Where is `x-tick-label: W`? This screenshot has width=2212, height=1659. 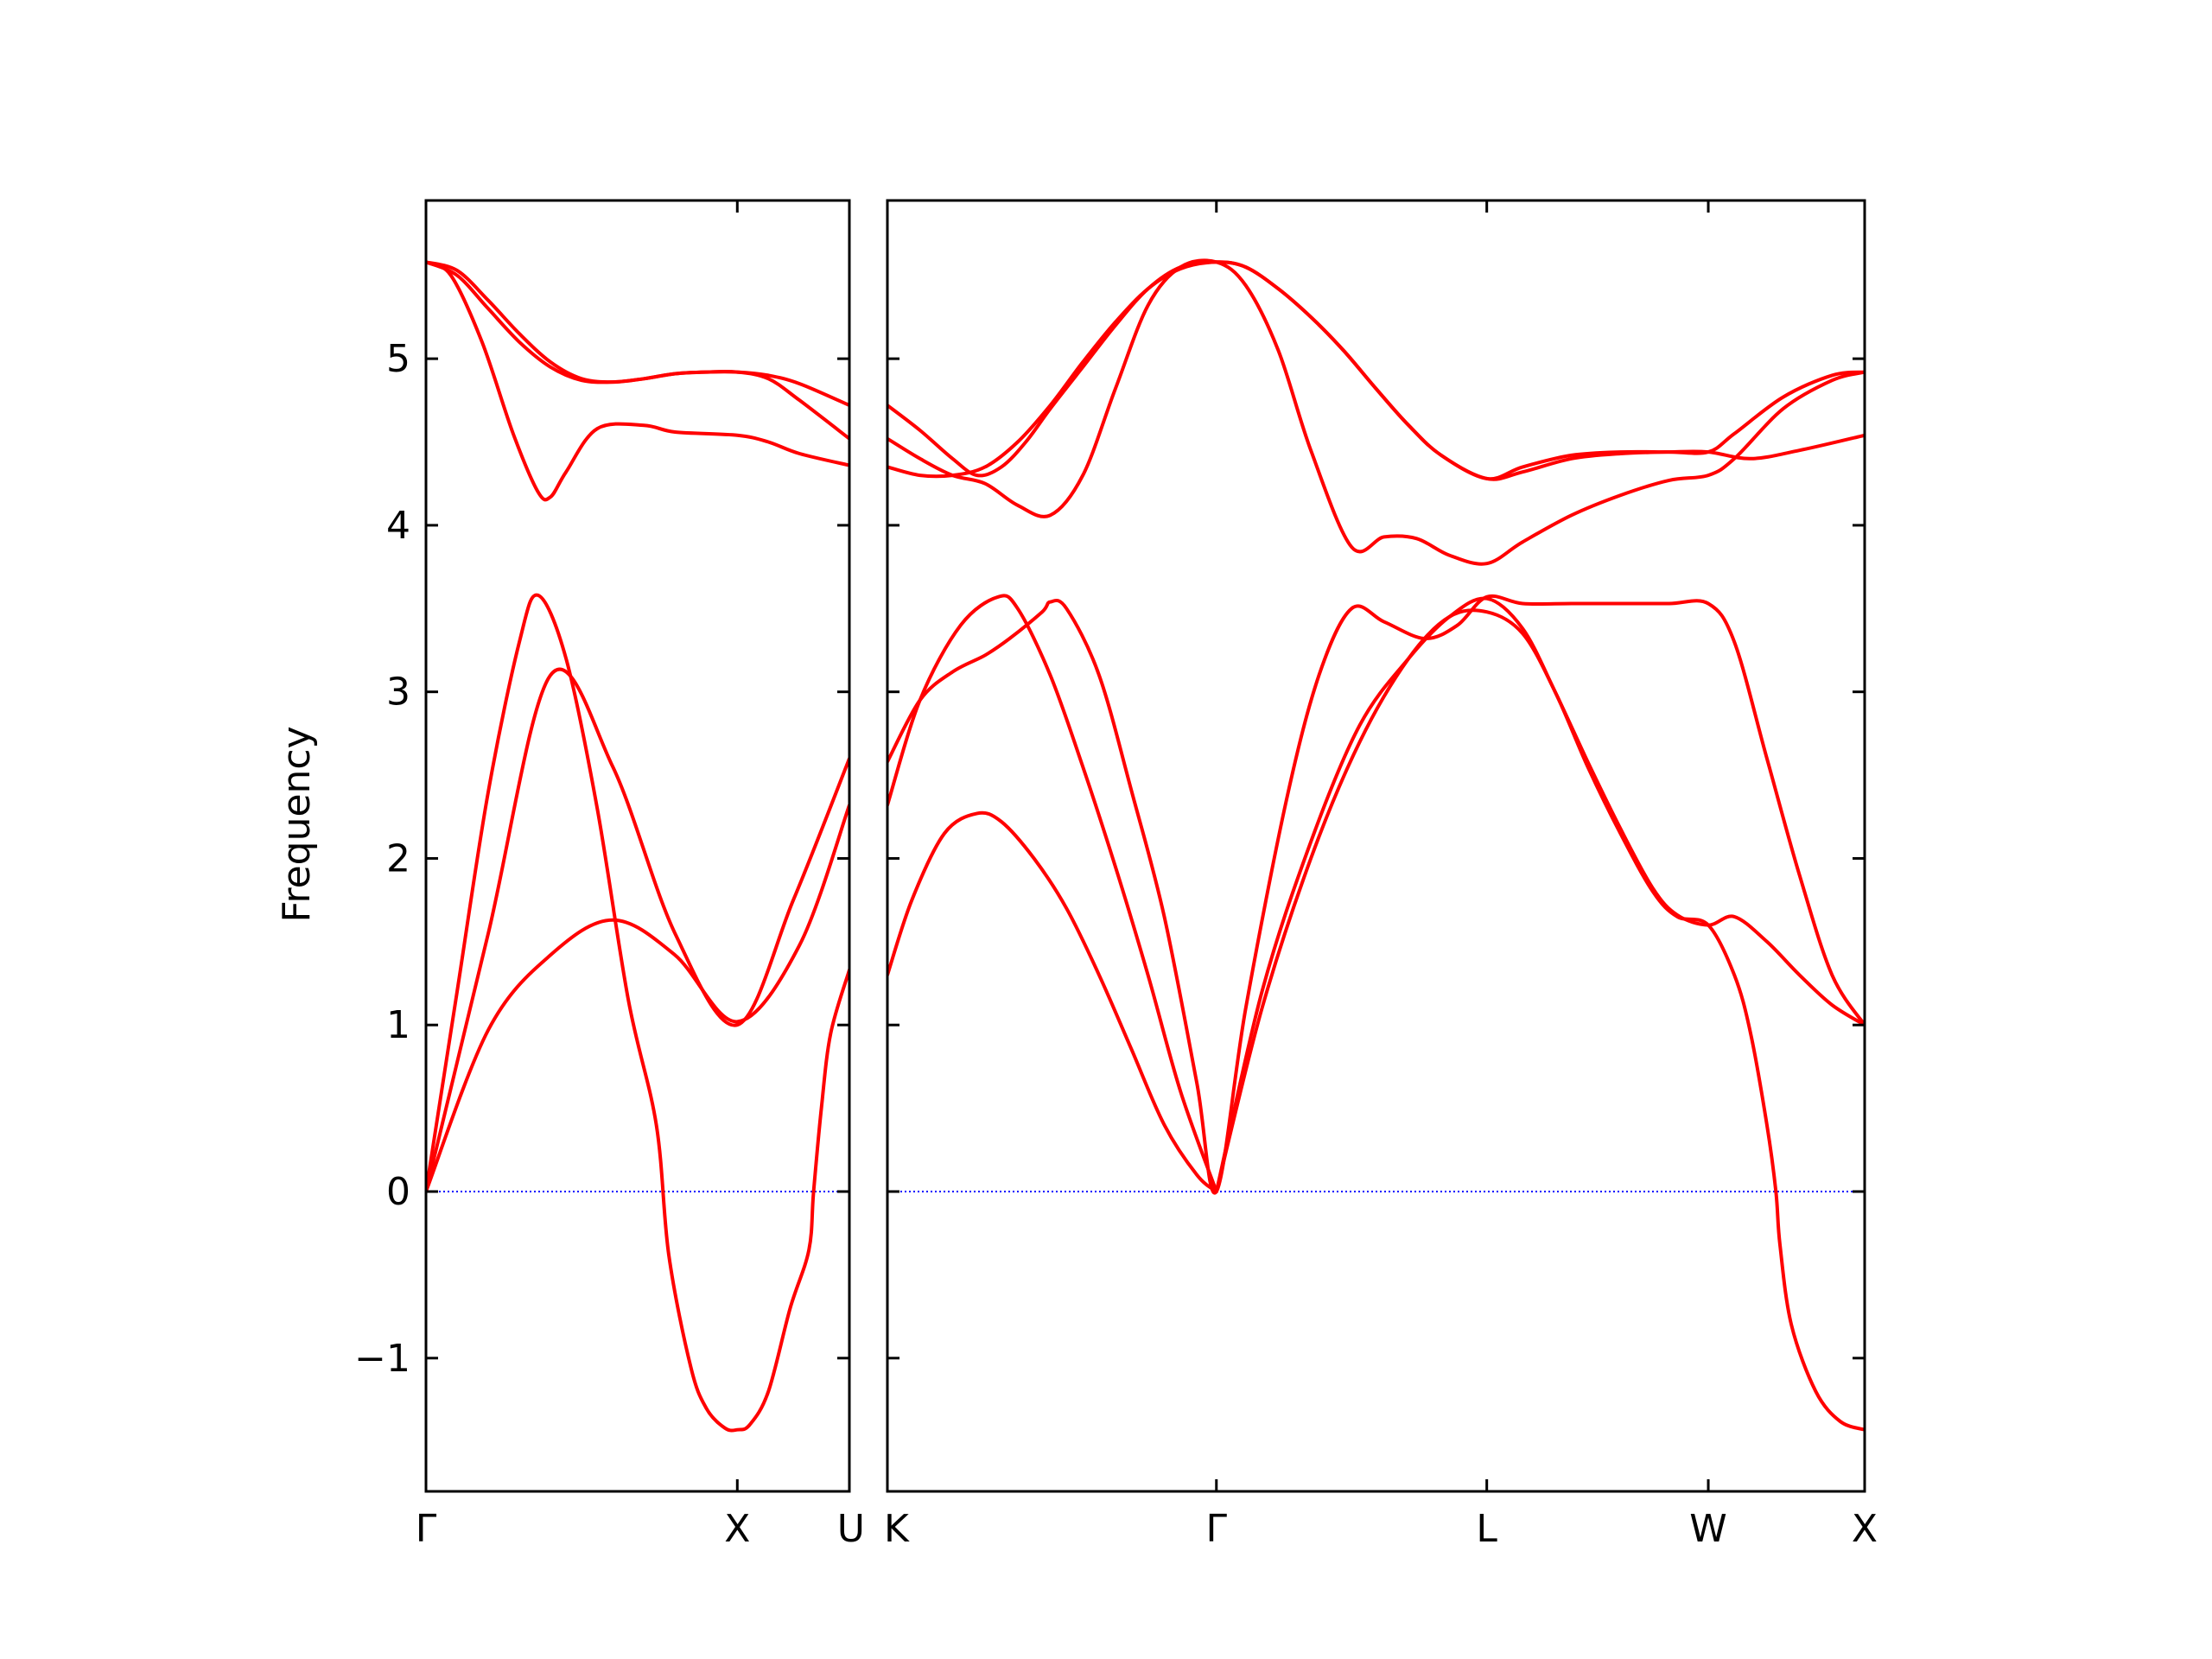
x-tick-label: W is located at coordinates (1708, 1529).